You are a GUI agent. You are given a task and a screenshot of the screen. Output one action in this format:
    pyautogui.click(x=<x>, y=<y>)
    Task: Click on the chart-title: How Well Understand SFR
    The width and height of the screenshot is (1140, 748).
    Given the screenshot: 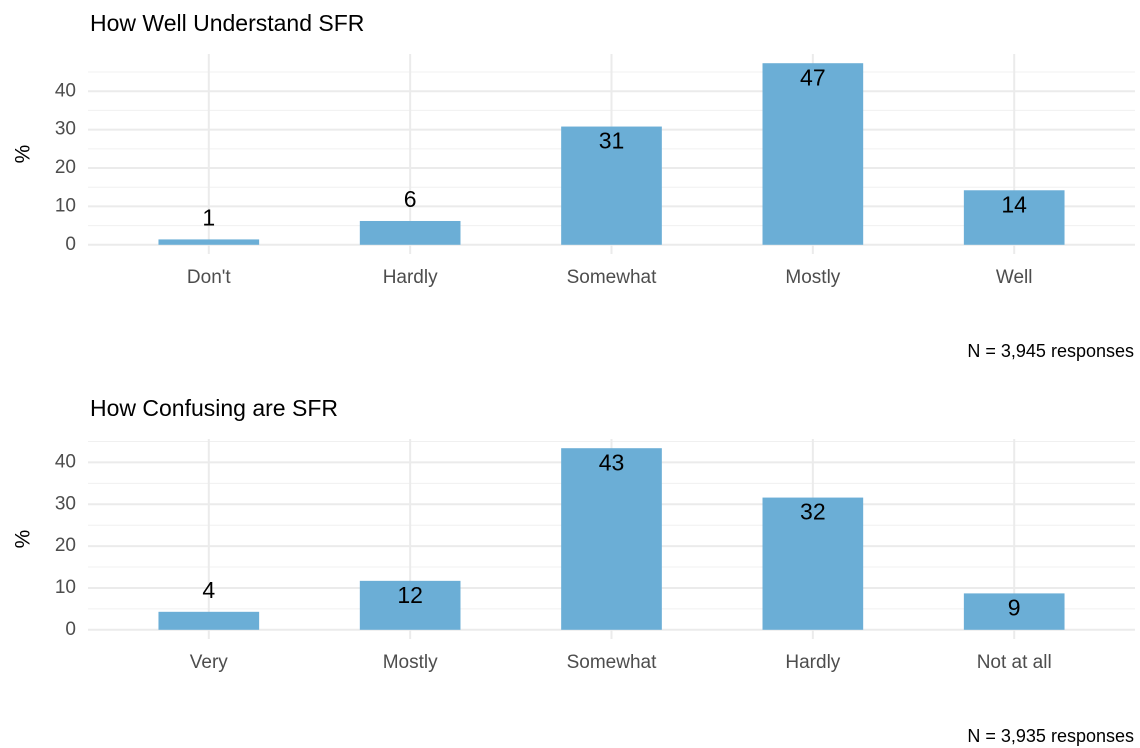 What is the action you would take?
    pyautogui.click(x=227, y=23)
    